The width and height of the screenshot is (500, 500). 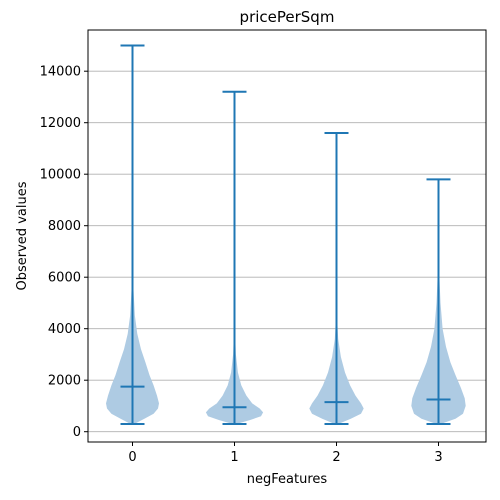 What do you see at coordinates (77, 432) in the screenshot?
I see `y-tick-label: 0` at bounding box center [77, 432].